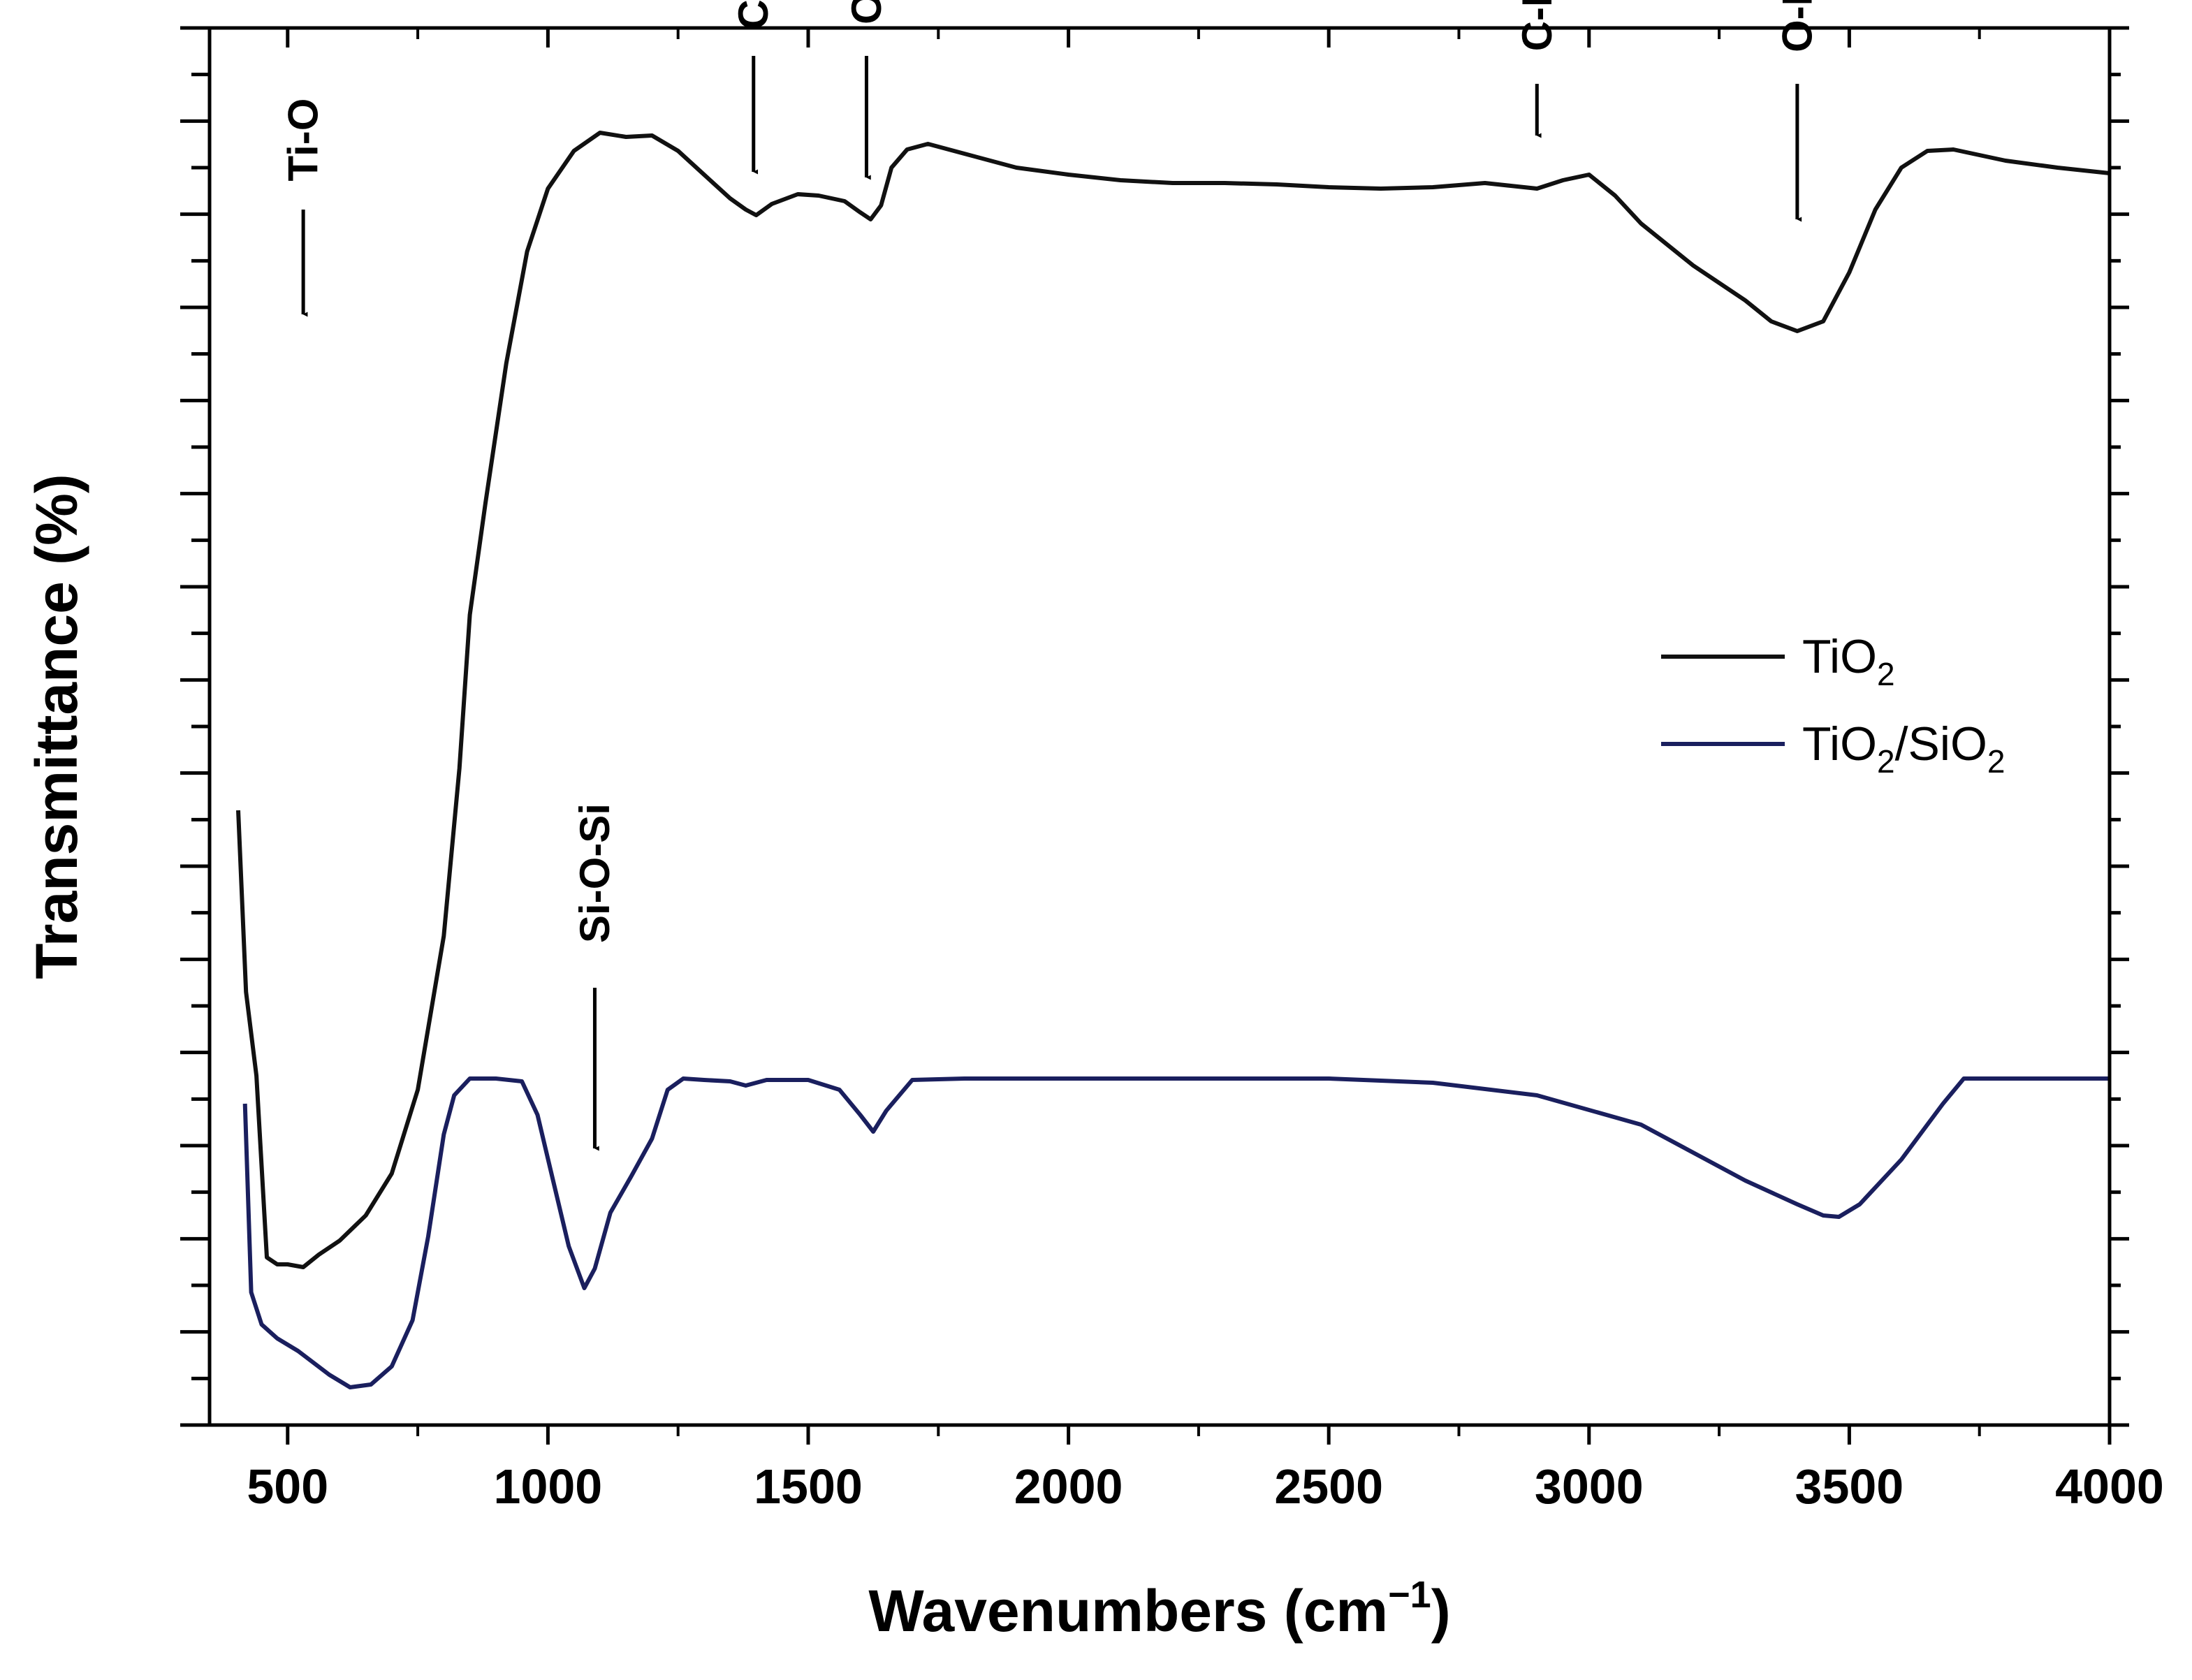 The image size is (2192, 1680). I want to click on peak-label-0: Ti-O, so click(304, 140).